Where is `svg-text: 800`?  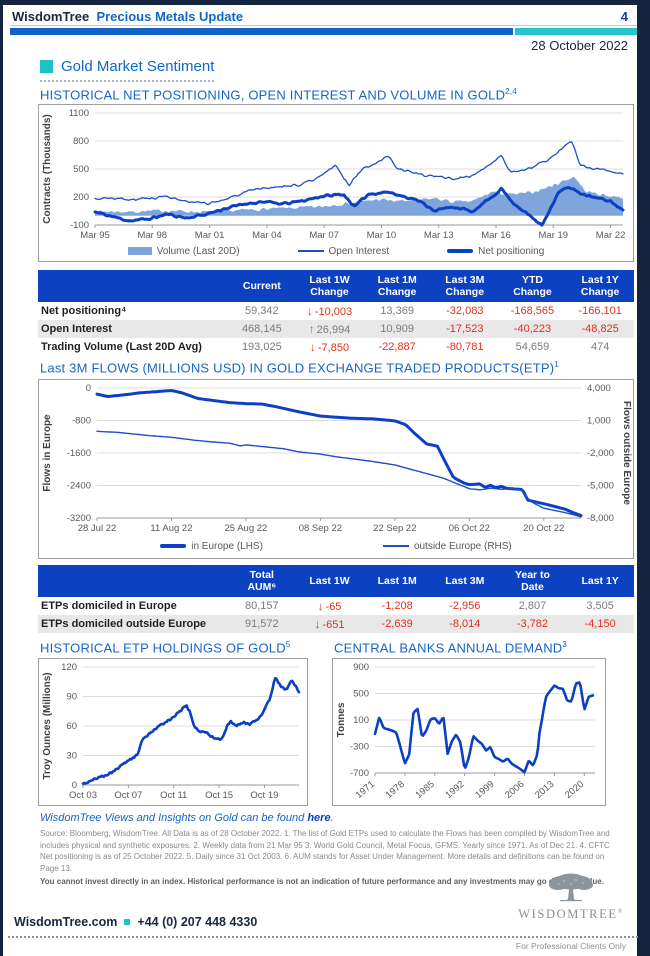 svg-text: 800 is located at coordinates (81, 141).